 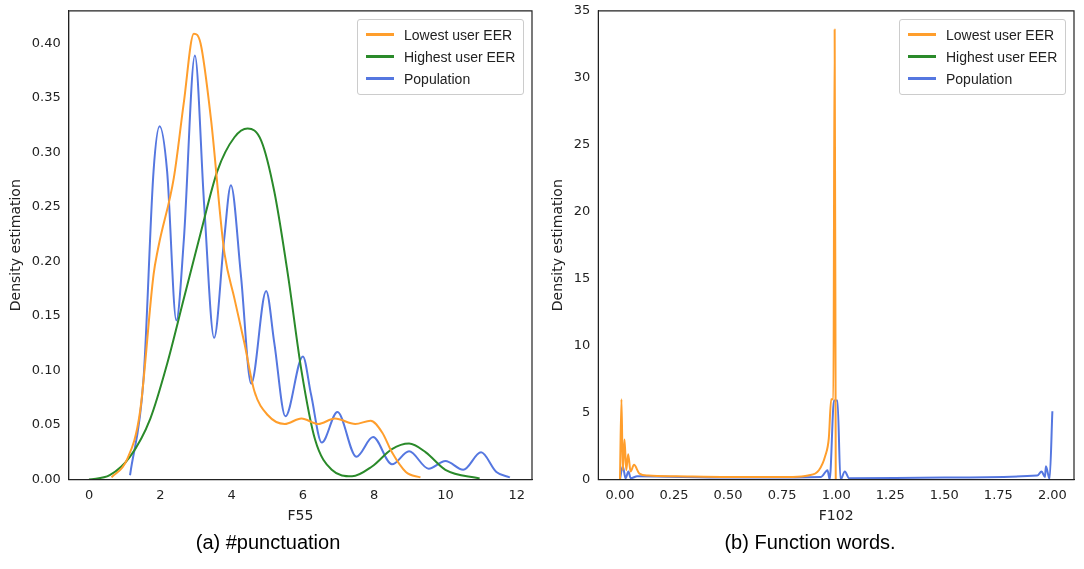 What do you see at coordinates (586, 411) in the screenshot?
I see `y-tick-label: 5` at bounding box center [586, 411].